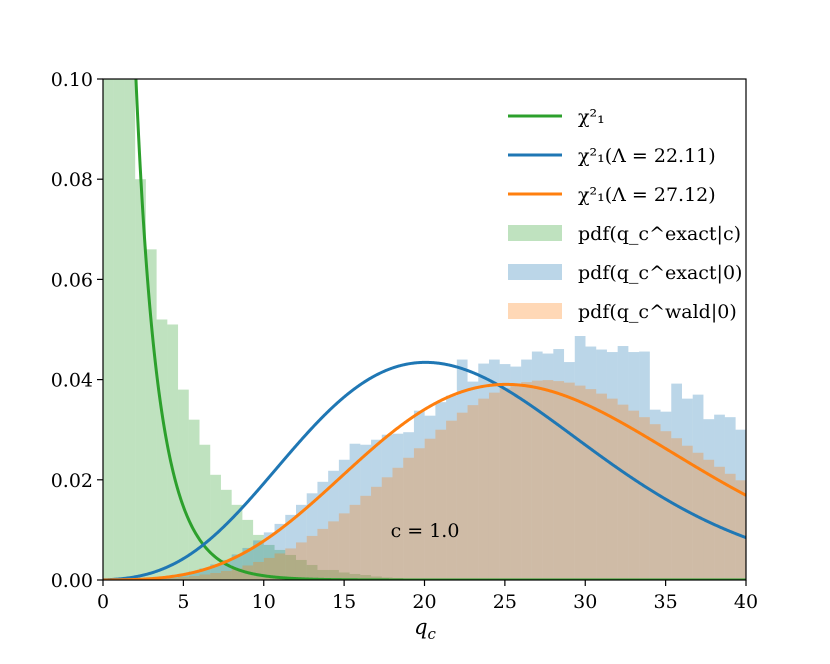 The height and width of the screenshot is (664, 830). I want to click on x-tick-label: 40, so click(746, 602).